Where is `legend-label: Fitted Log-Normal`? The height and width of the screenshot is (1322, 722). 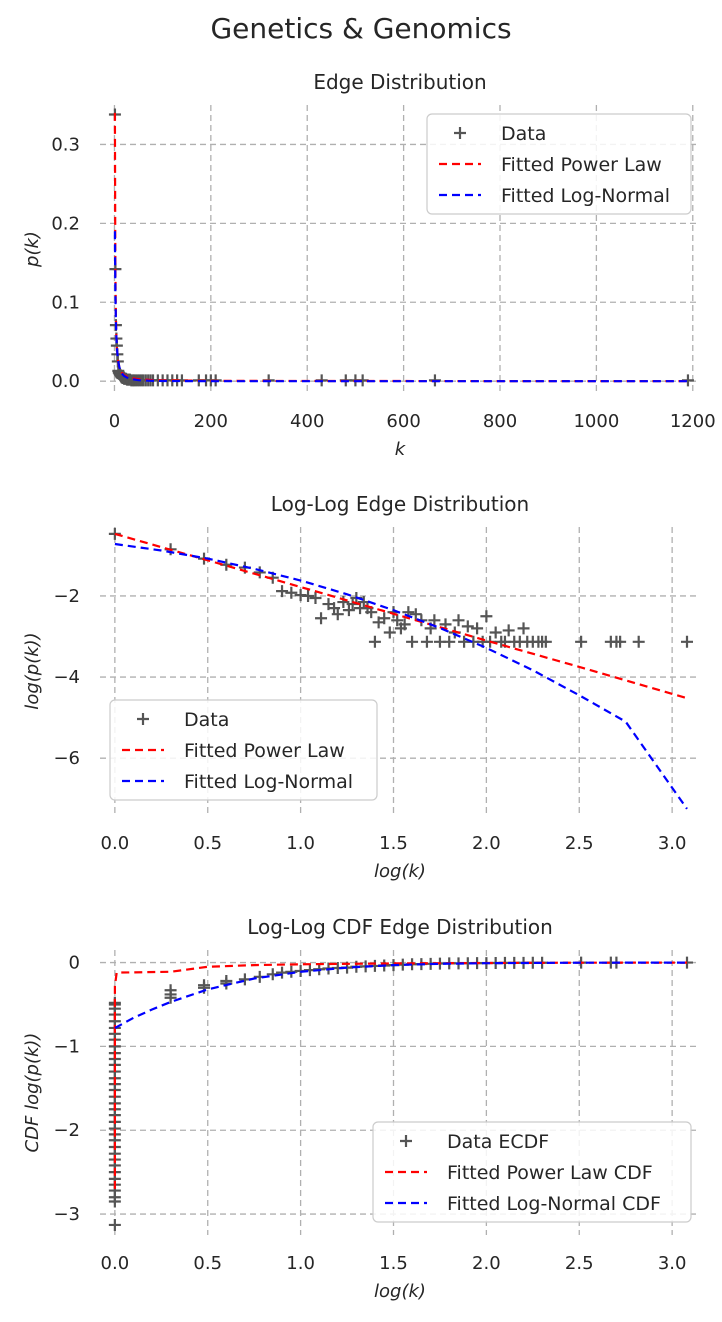
legend-label: Fitted Log-Normal is located at coordinates (268, 782).